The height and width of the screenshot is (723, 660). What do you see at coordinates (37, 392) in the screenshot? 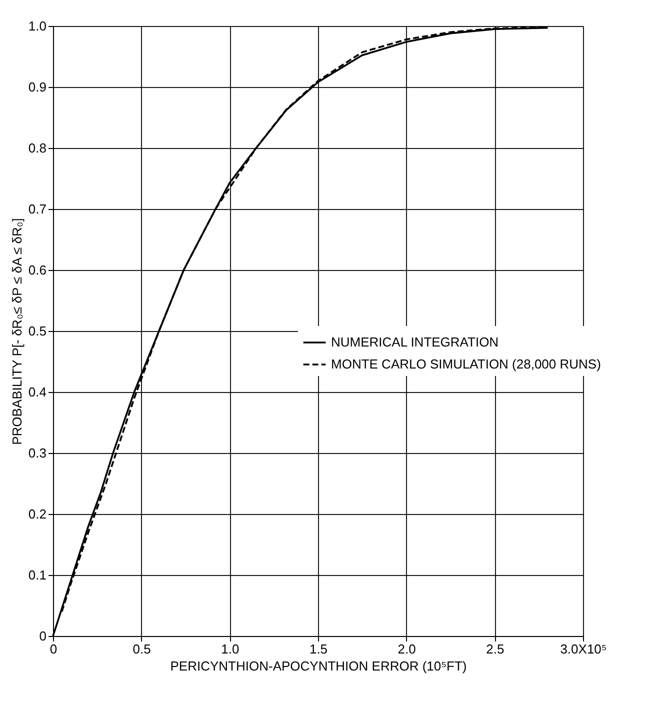
I see `y-tick-label: 0.4` at bounding box center [37, 392].